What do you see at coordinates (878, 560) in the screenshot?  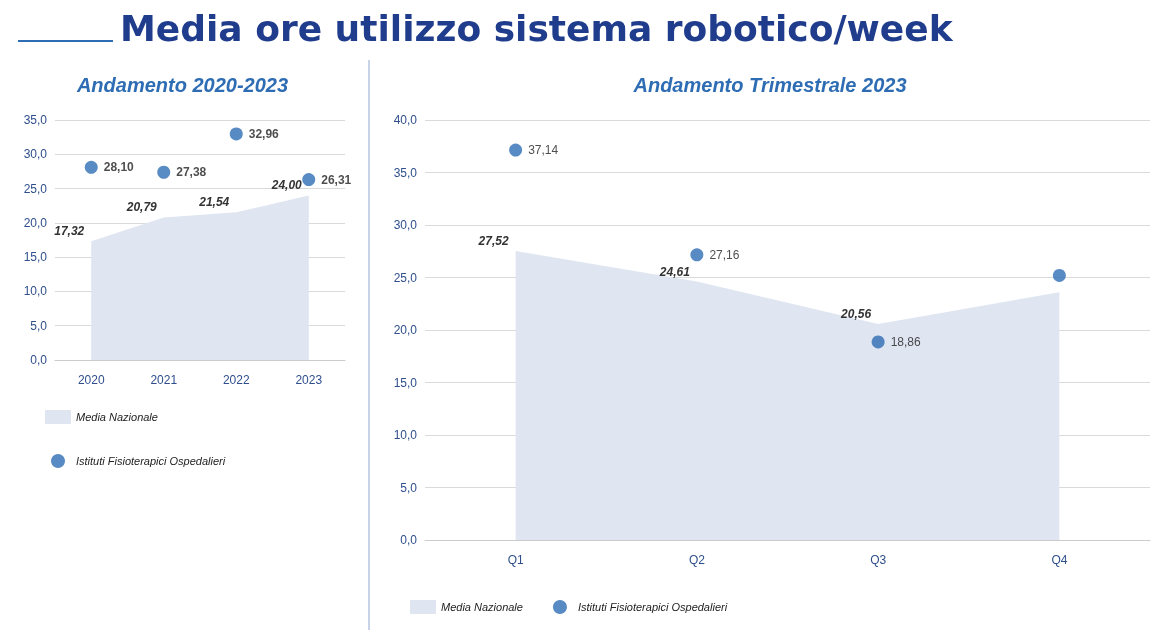 I see `x-tick-label: Q3` at bounding box center [878, 560].